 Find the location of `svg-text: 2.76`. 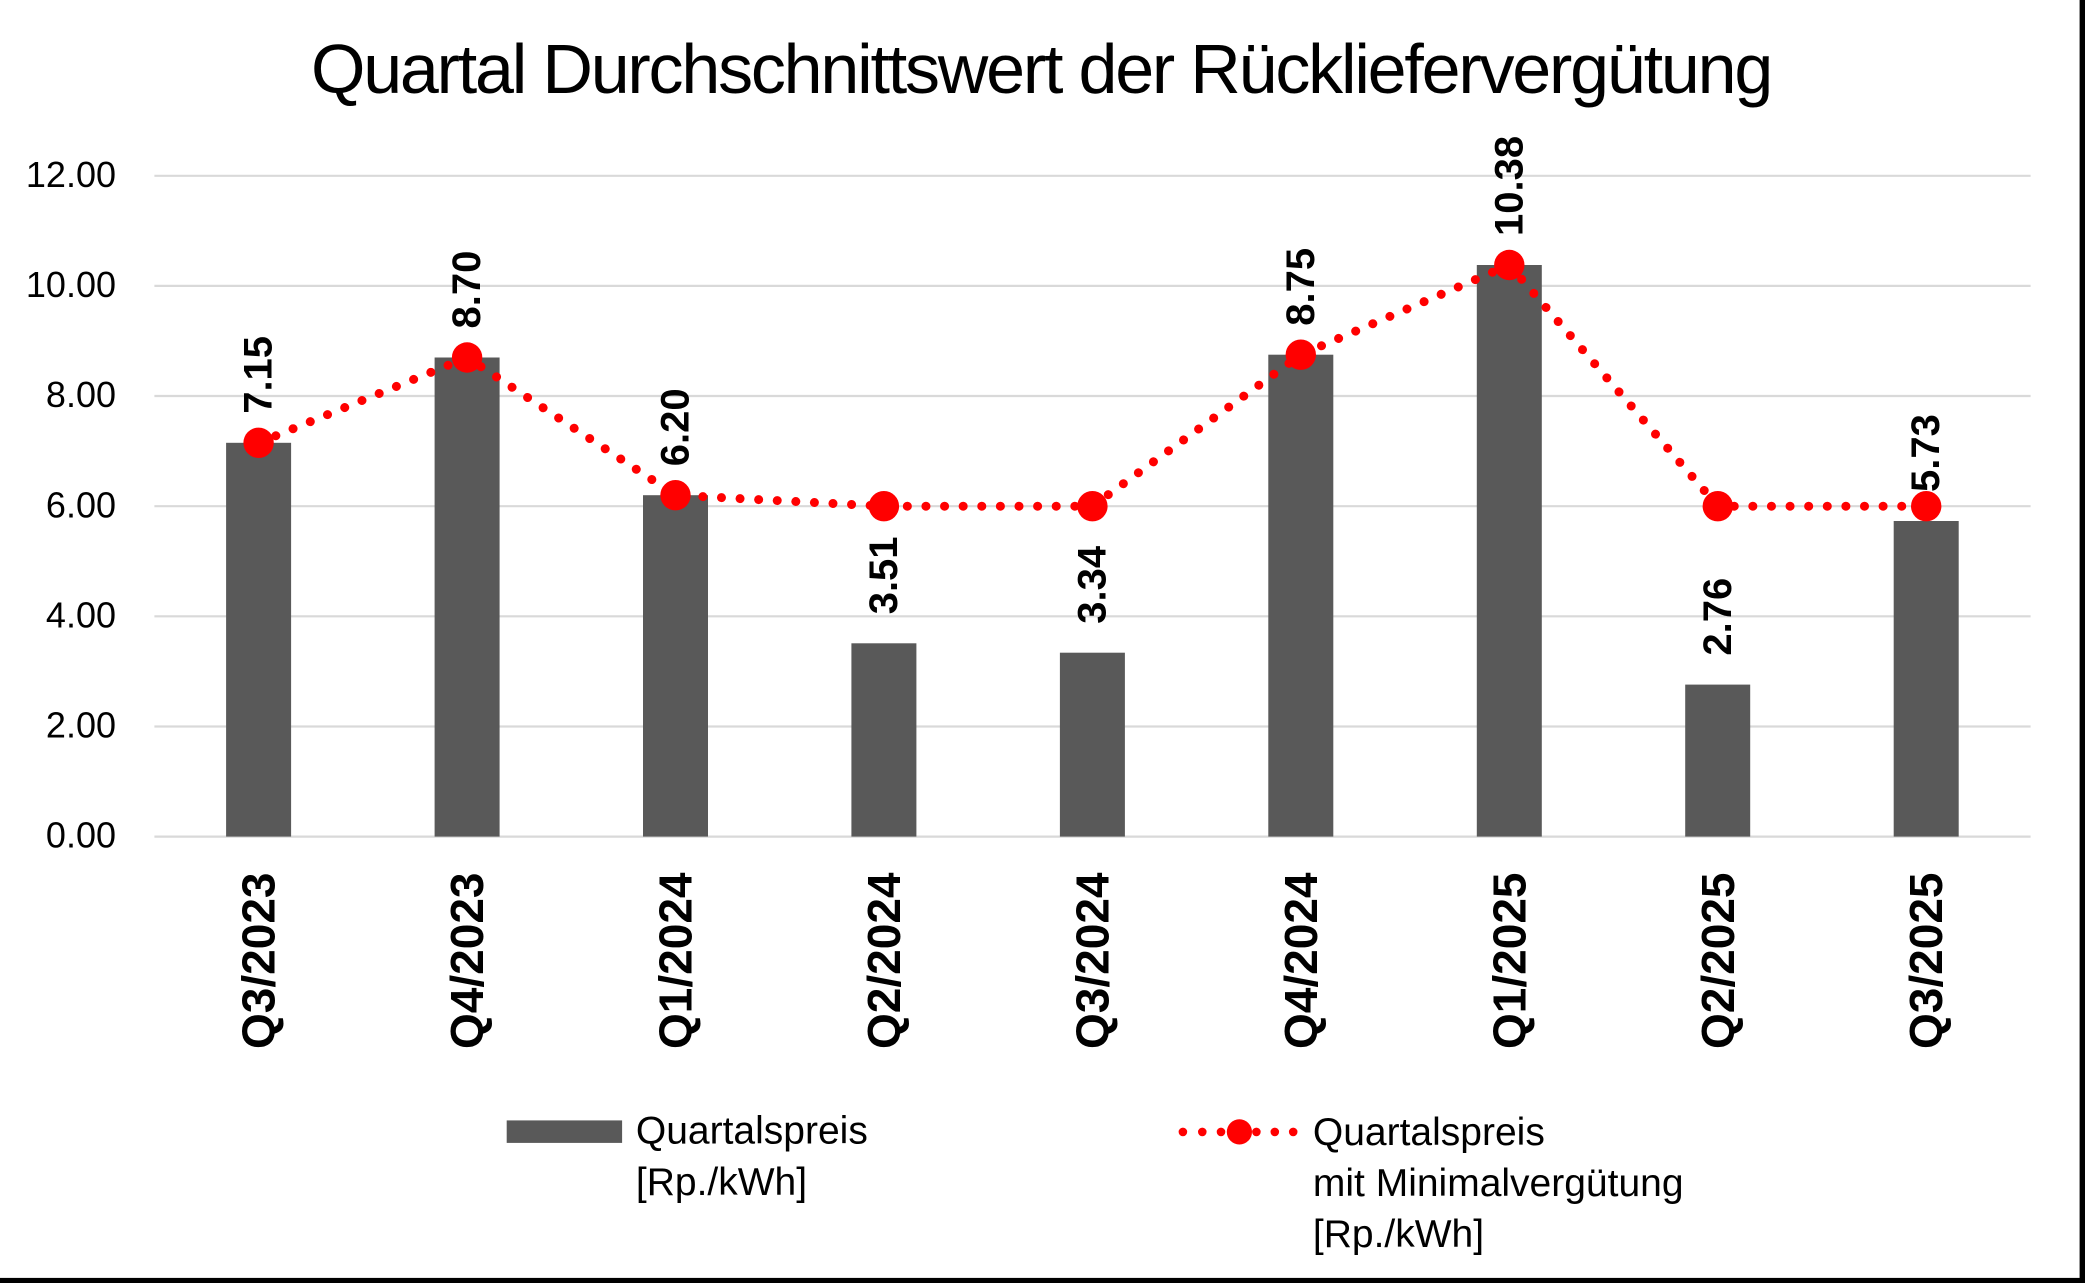

svg-text: 2.76 is located at coordinates (1718, 617).